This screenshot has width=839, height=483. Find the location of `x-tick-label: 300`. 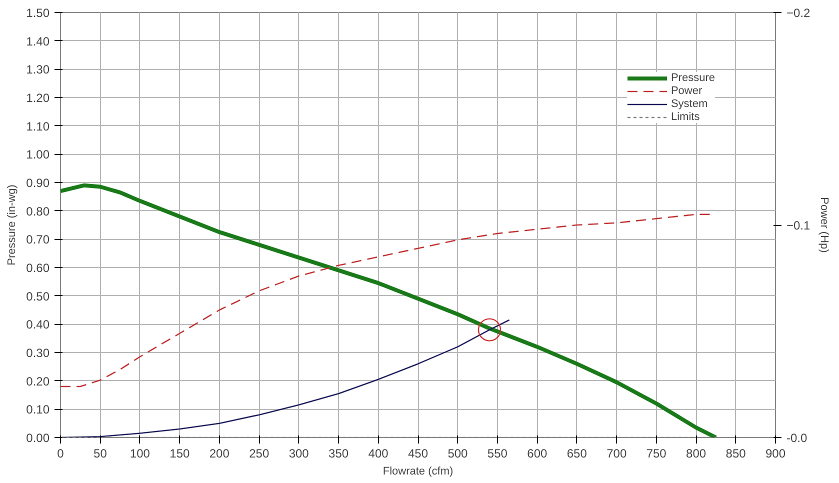

x-tick-label: 300 is located at coordinates (299, 453).